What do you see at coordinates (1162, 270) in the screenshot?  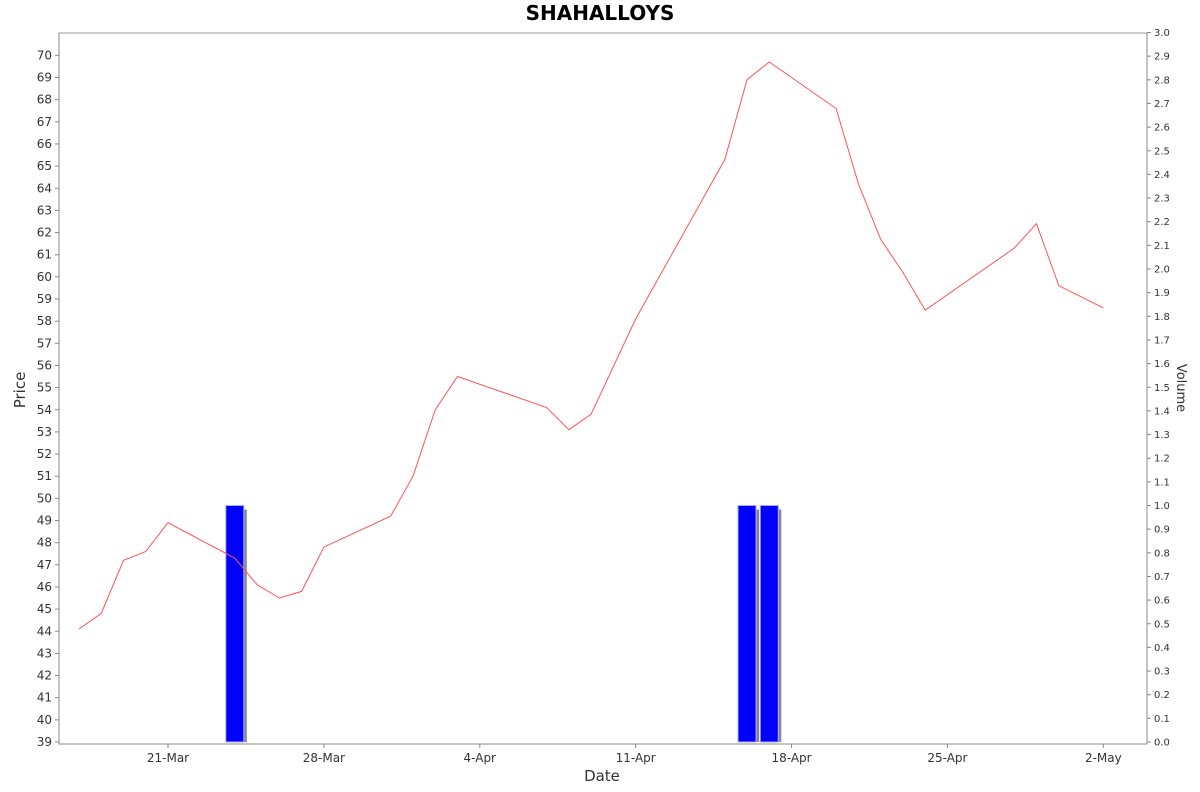 I see `volume-tick-label: 2.0` at bounding box center [1162, 270].